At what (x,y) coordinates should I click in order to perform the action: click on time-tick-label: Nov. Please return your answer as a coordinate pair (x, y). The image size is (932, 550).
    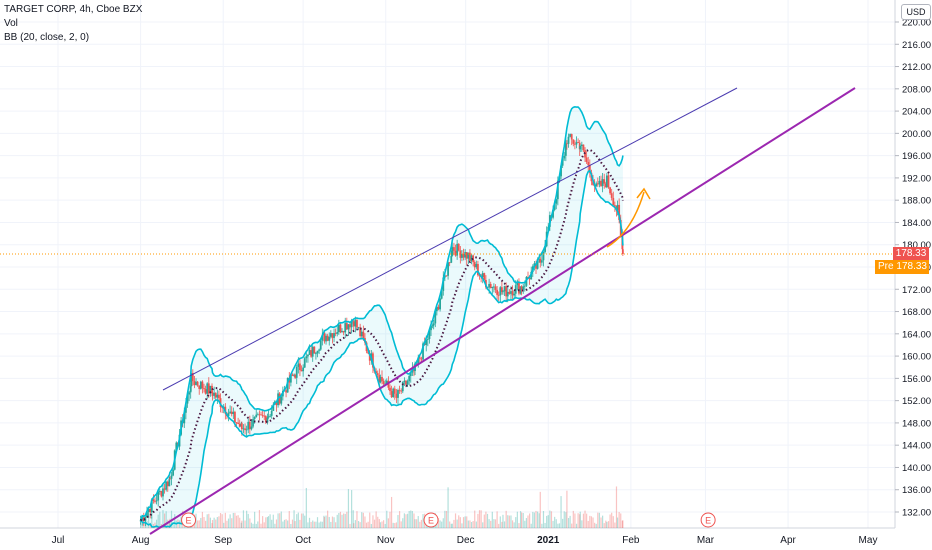
    Looking at the image, I should click on (386, 540).